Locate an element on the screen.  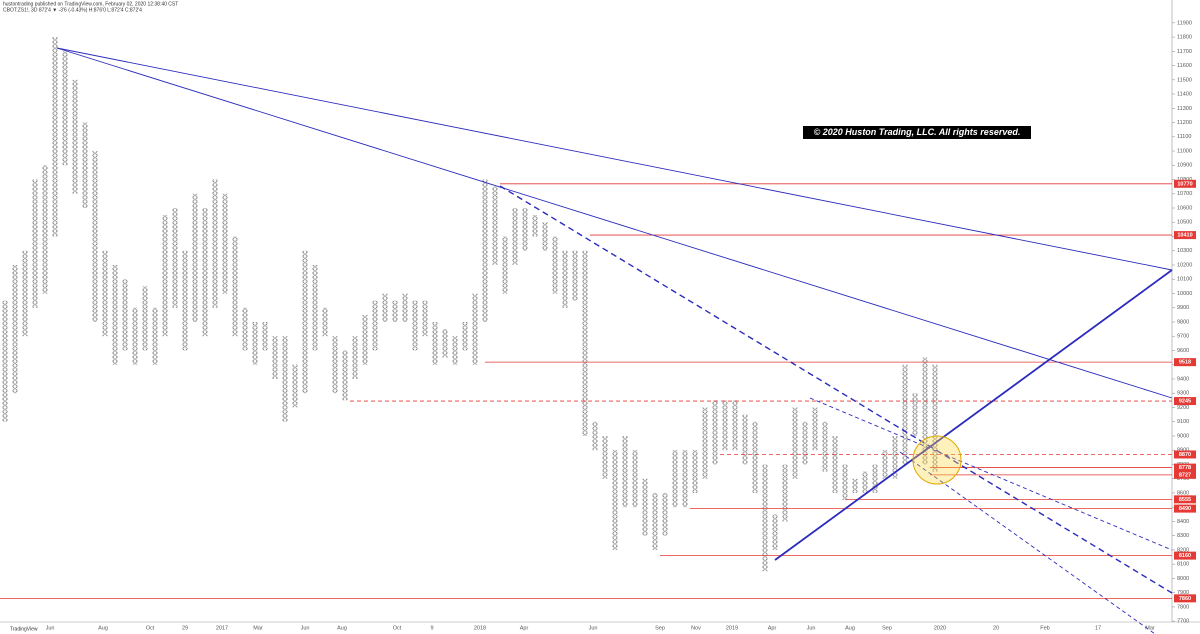
y-tick-label: 11900 is located at coordinates (1184, 23).